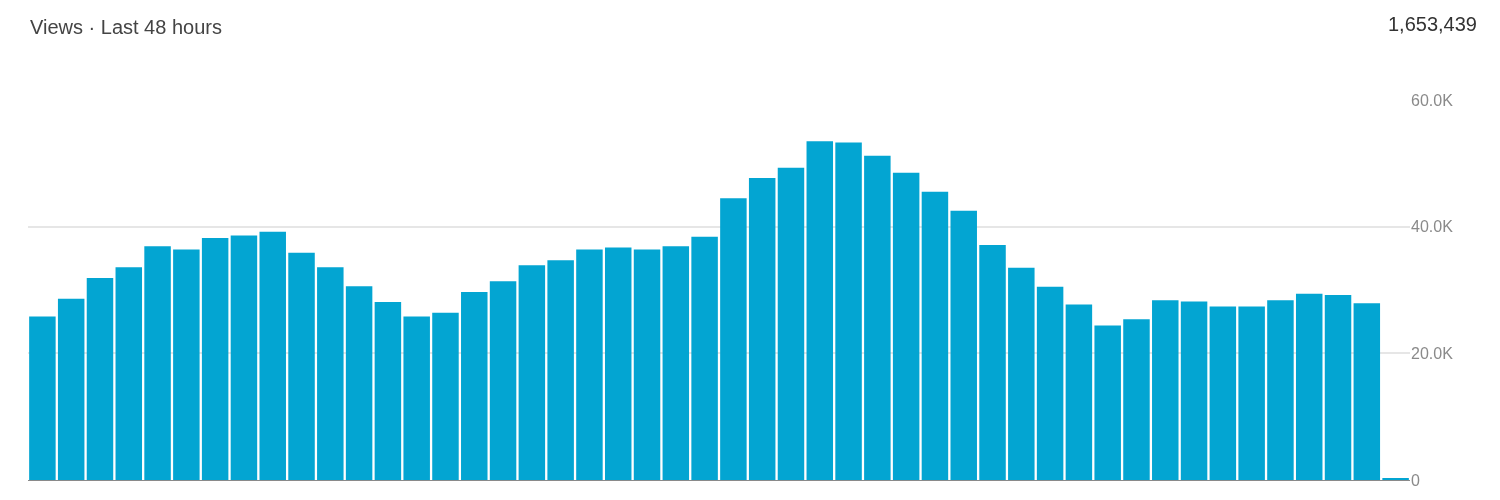 The width and height of the screenshot is (1500, 500). I want to click on y-tick-label: 0, so click(1415, 480).